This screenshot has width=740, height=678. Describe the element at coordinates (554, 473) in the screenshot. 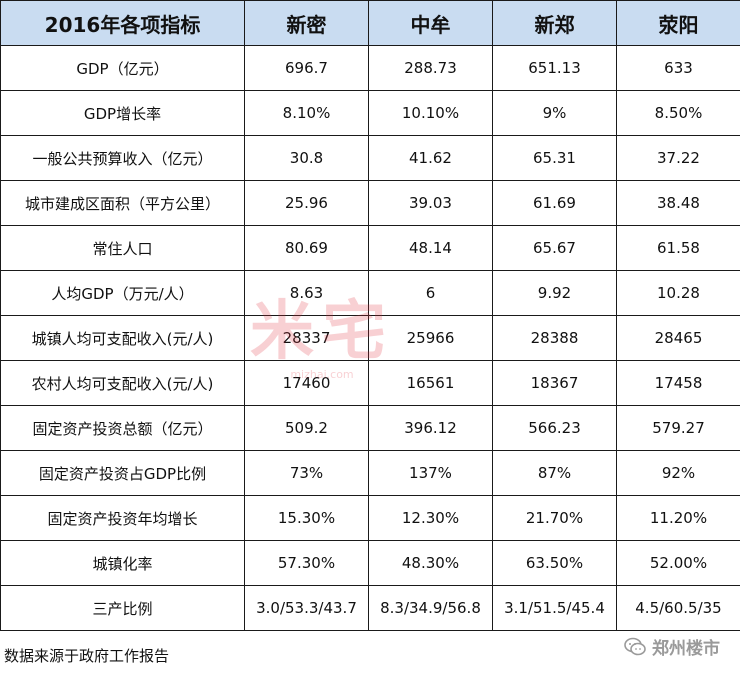

I see `table-cell: 87%` at that location.